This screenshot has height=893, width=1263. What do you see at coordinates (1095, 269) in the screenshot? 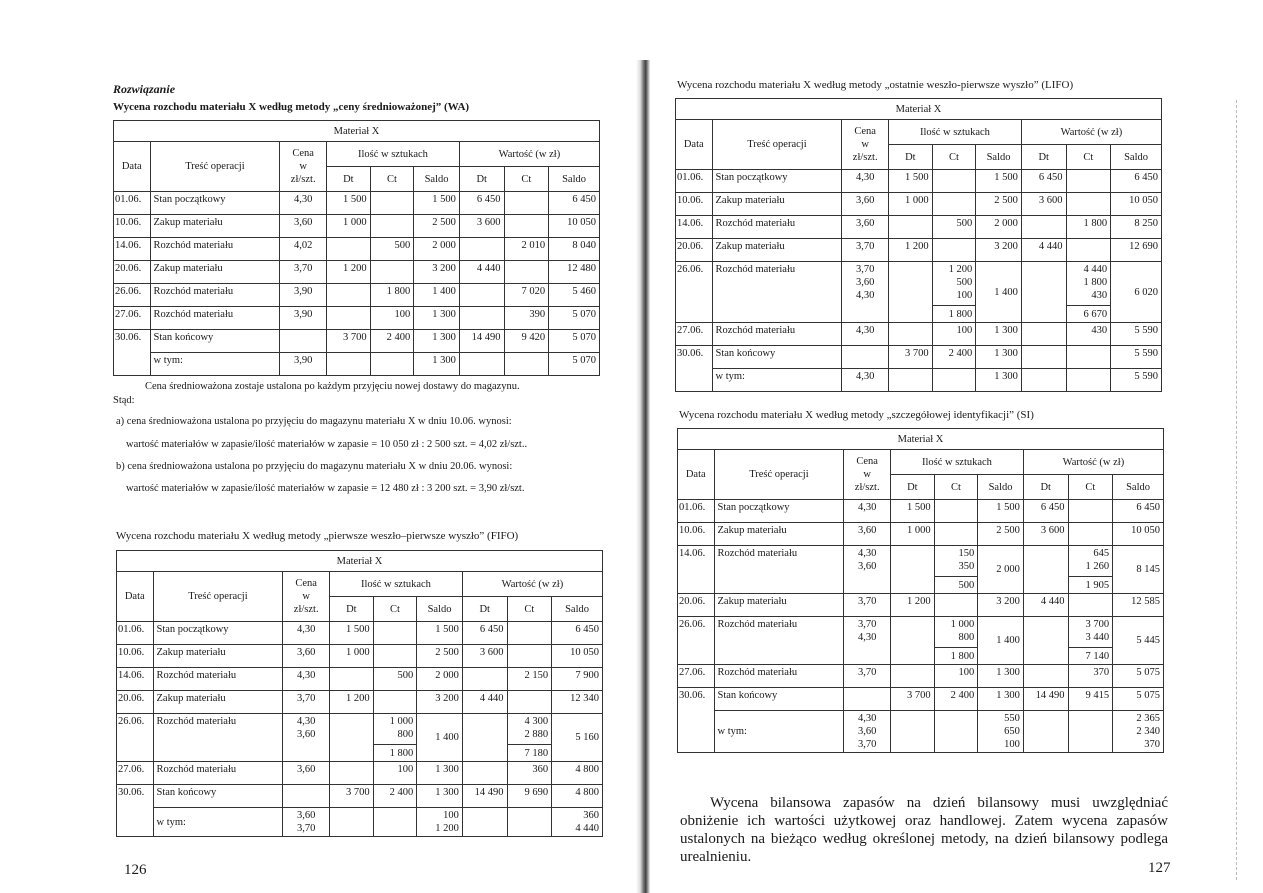
I see `cell-value-ct-line: 4 440` at bounding box center [1095, 269].